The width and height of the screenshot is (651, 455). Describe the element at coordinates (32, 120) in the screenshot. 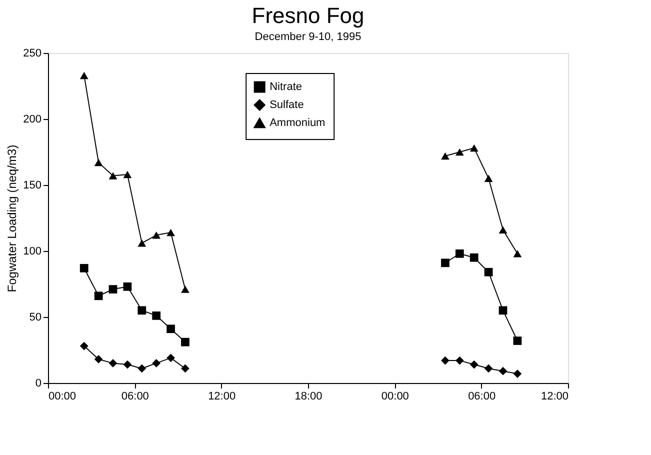

I see `y-tick-label: 200` at that location.